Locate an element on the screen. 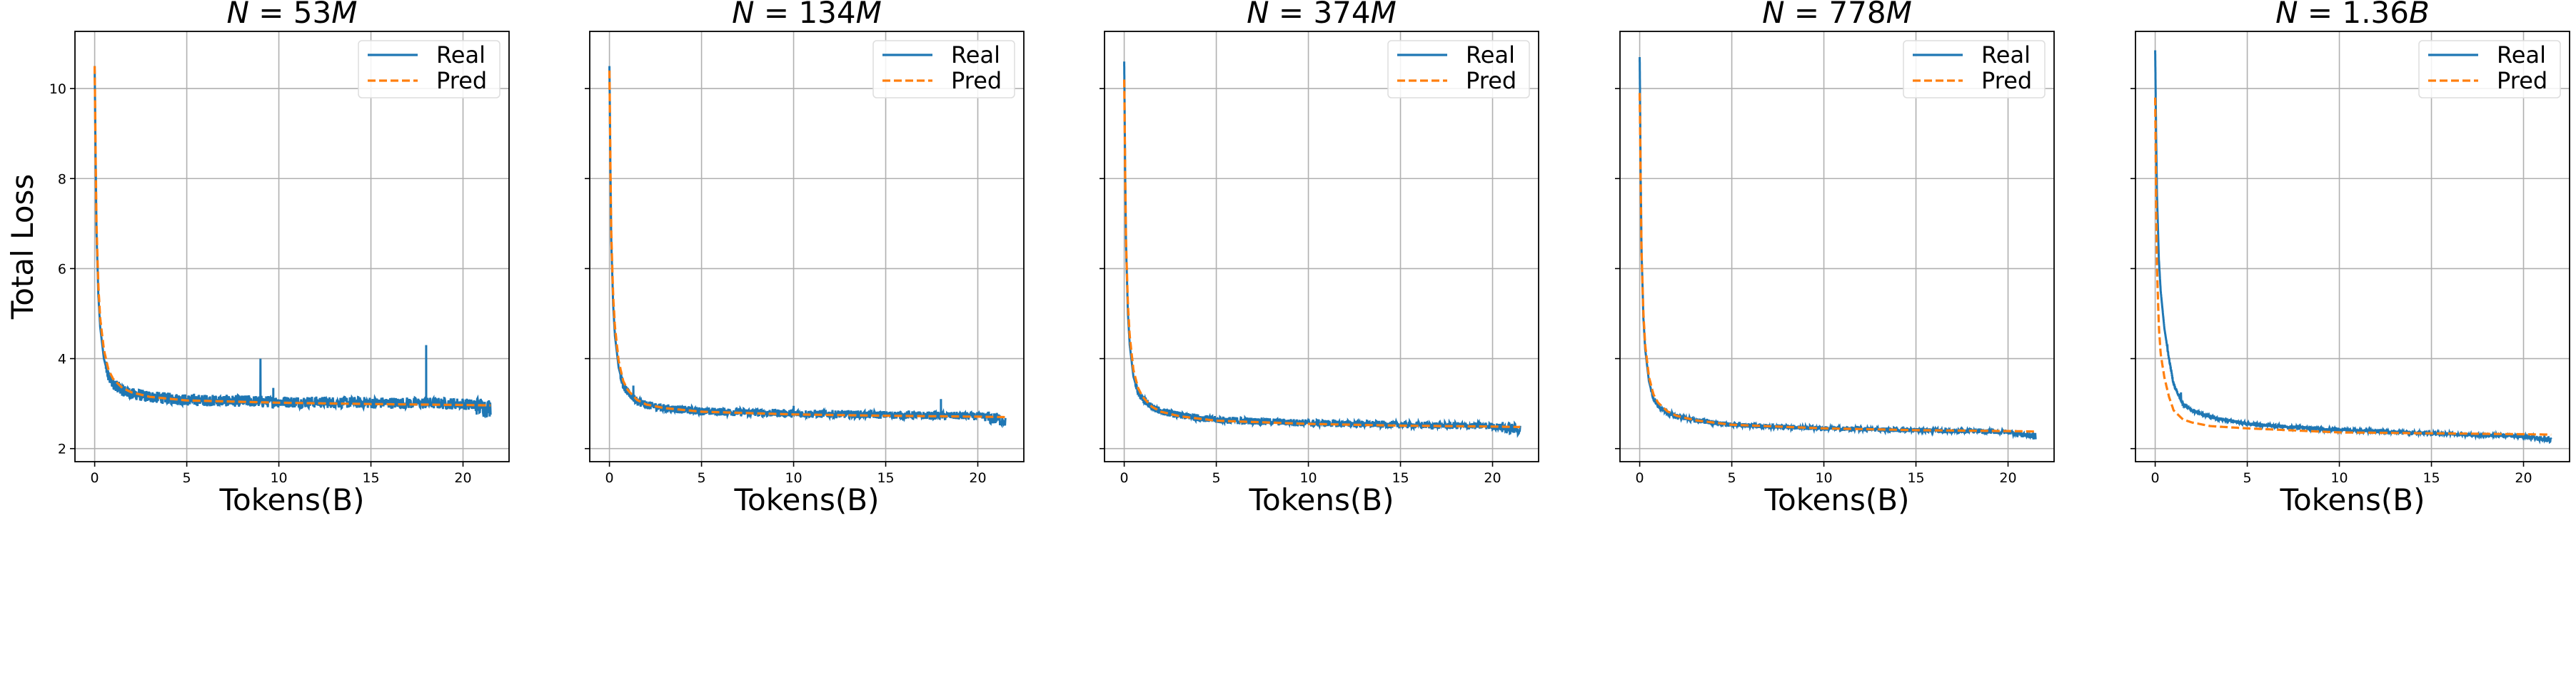 This screenshot has width=2576, height=690. y-tick-label: 2 is located at coordinates (62, 449).